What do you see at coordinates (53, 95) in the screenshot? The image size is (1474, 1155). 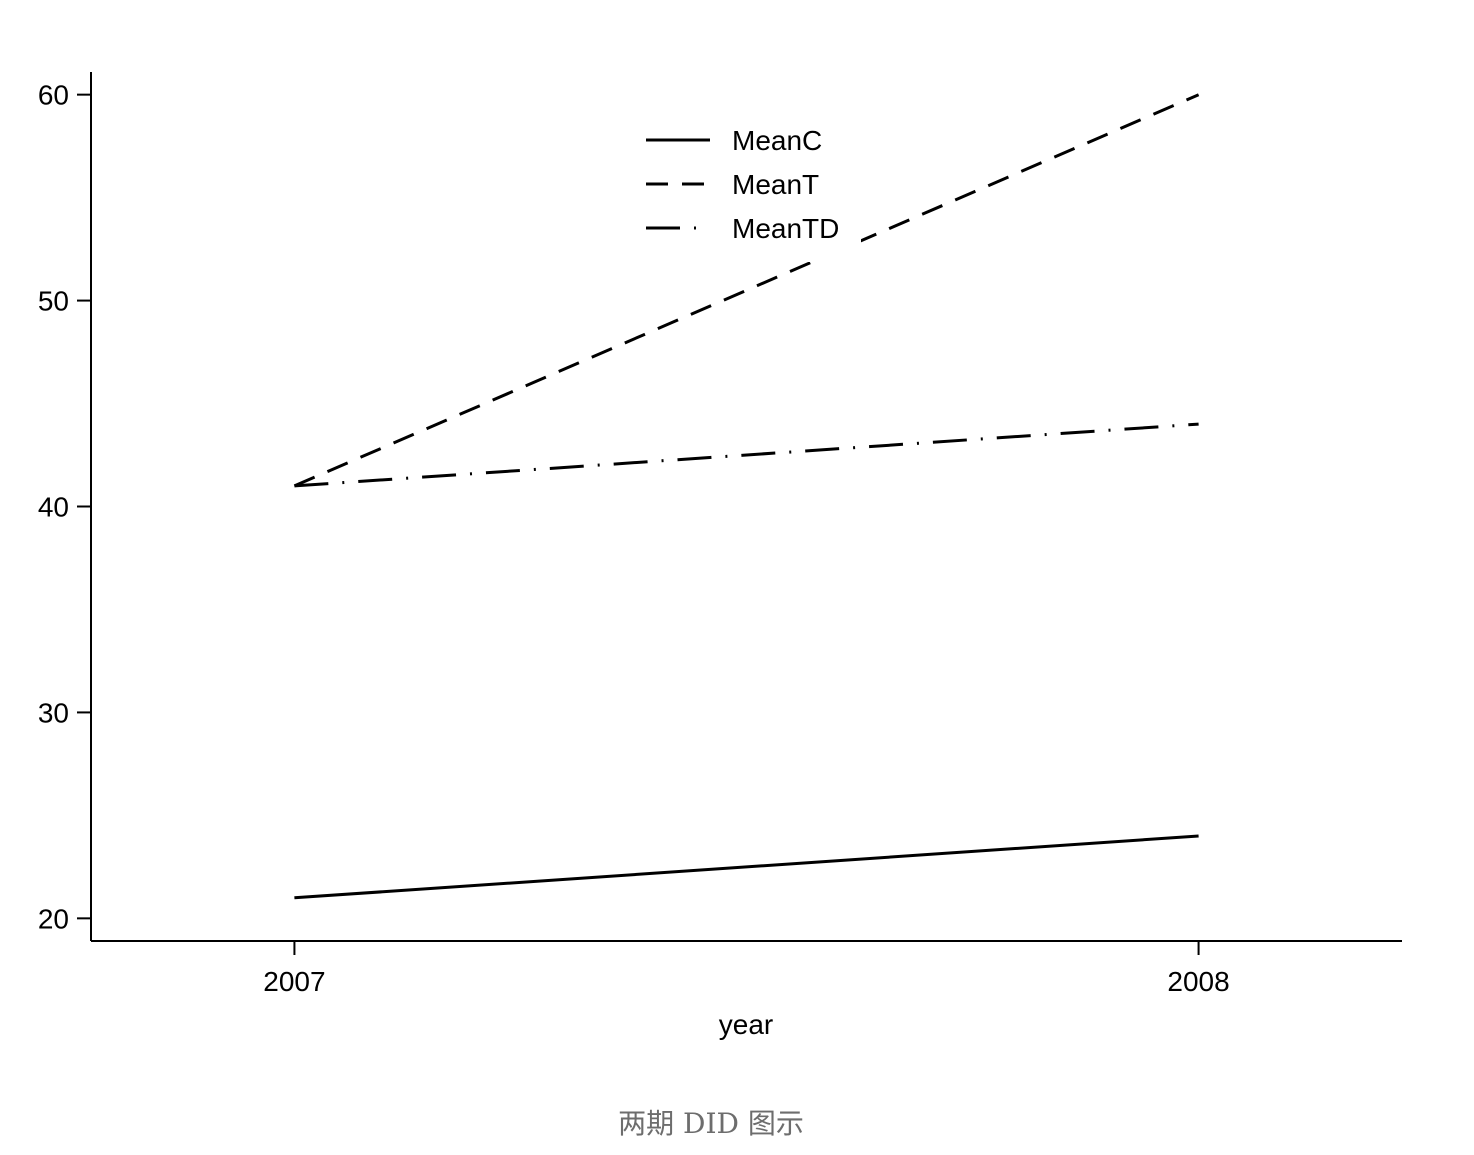 I see `y-tick-label: 60` at bounding box center [53, 95].